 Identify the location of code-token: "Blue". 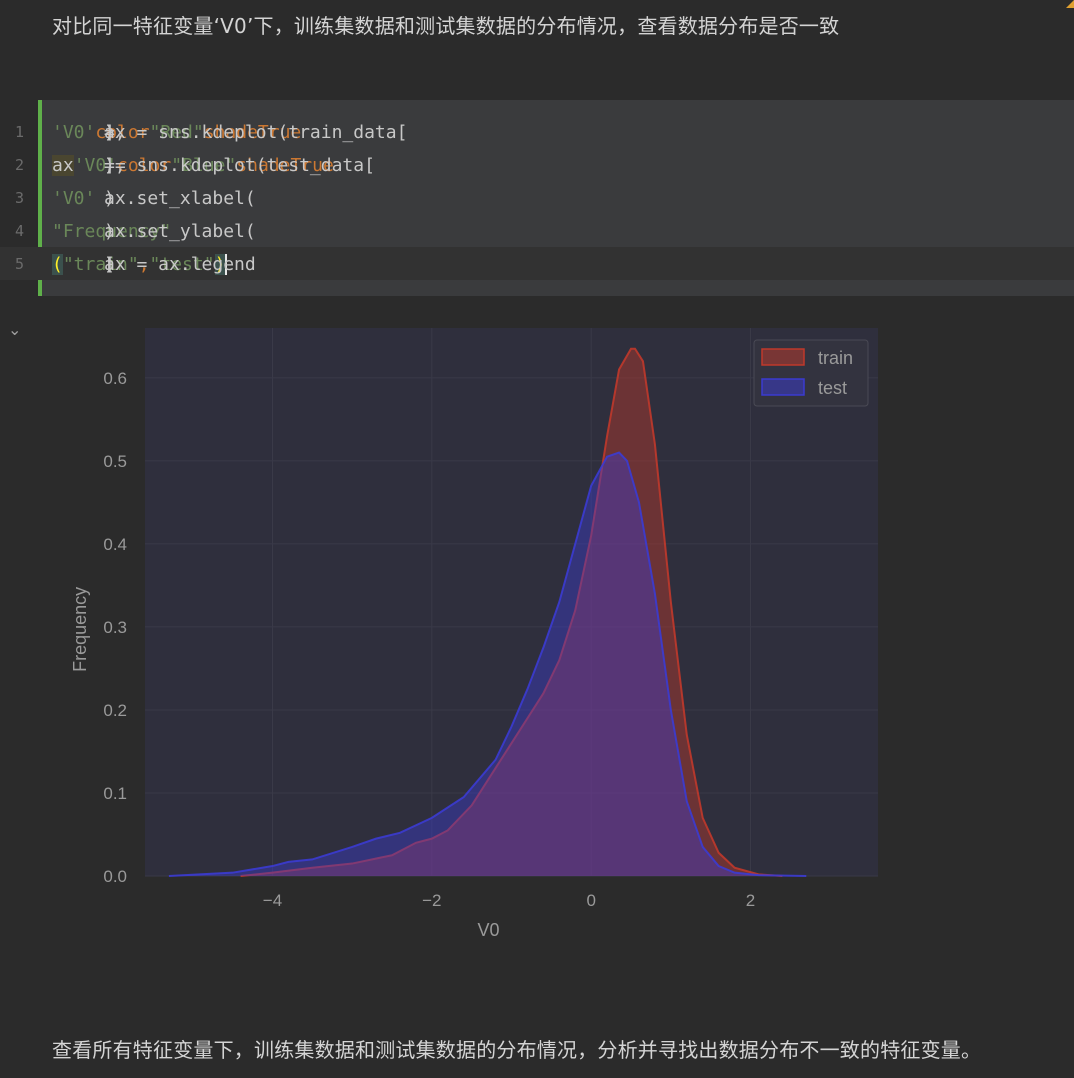
(204, 165).